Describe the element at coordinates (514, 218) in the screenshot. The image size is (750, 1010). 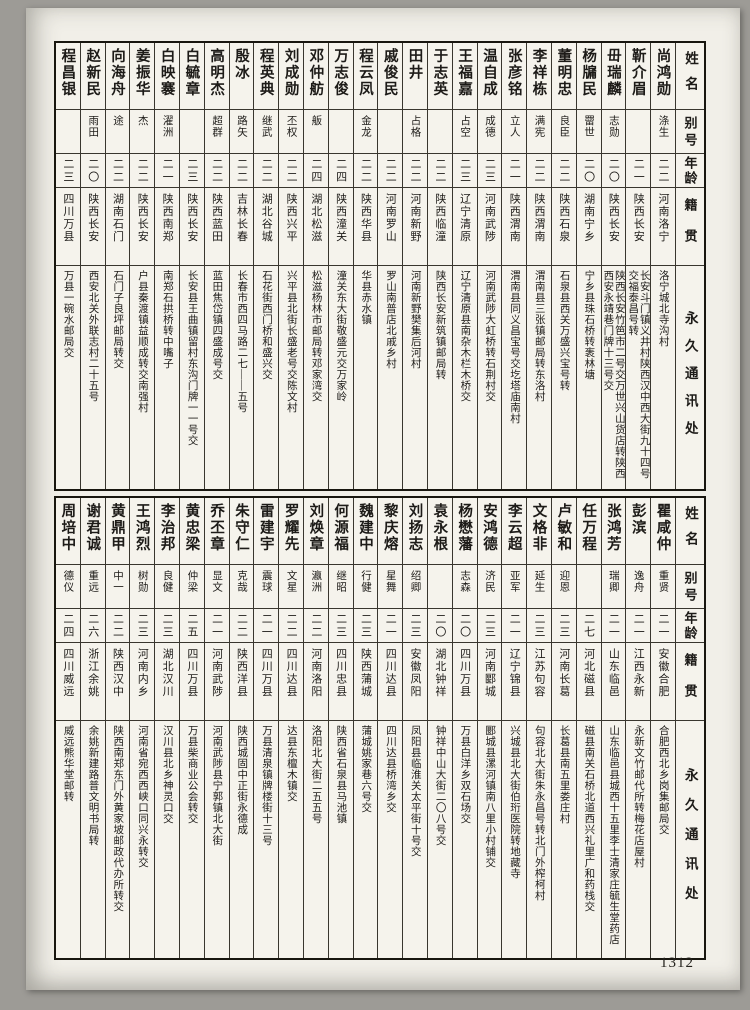
I see `entry-native-cell-text: 陕西渭南` at that location.